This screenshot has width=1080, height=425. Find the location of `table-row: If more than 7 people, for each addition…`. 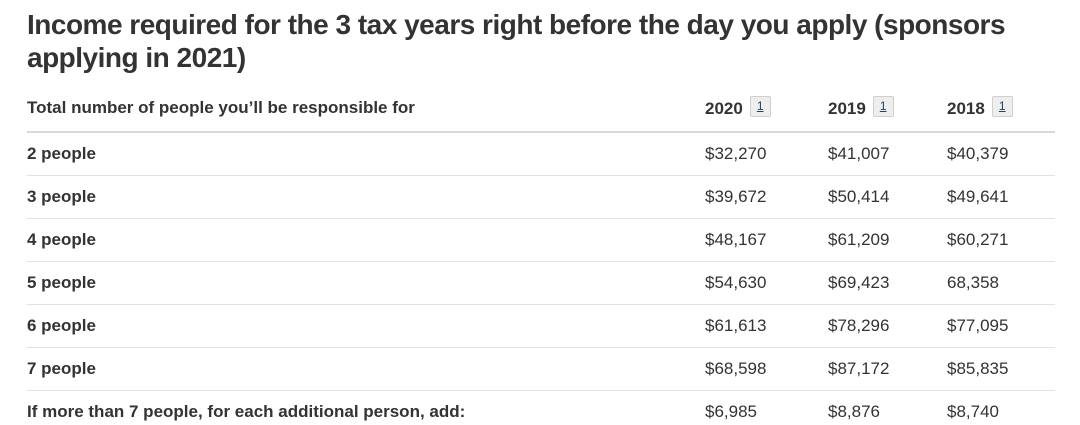

table-row: If more than 7 people, for each addition… is located at coordinates (541, 408).